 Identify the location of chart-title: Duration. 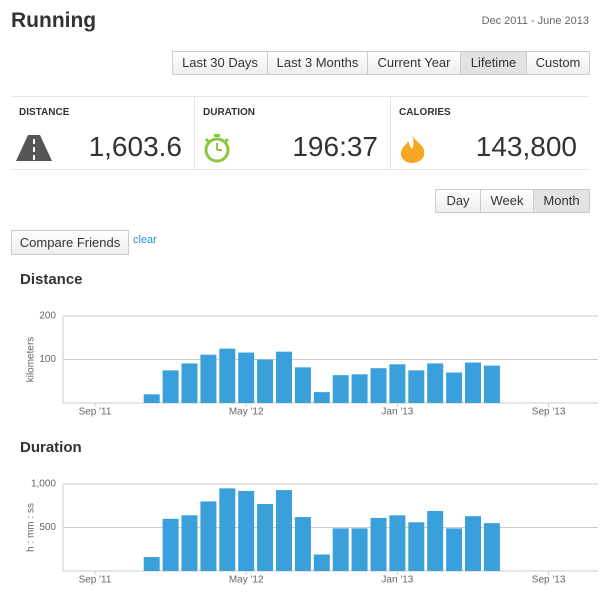
(51, 447).